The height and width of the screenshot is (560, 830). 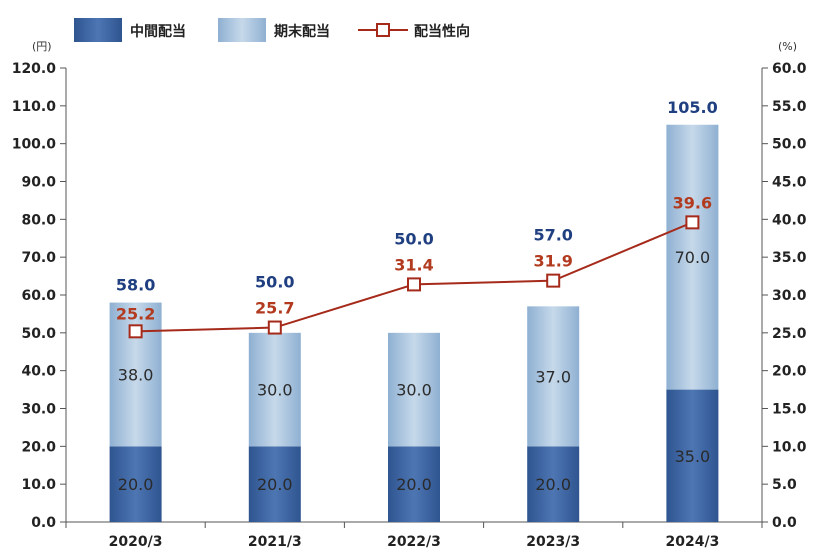 What do you see at coordinates (42, 46) in the screenshot?
I see `left-axis-unit: (円)` at bounding box center [42, 46].